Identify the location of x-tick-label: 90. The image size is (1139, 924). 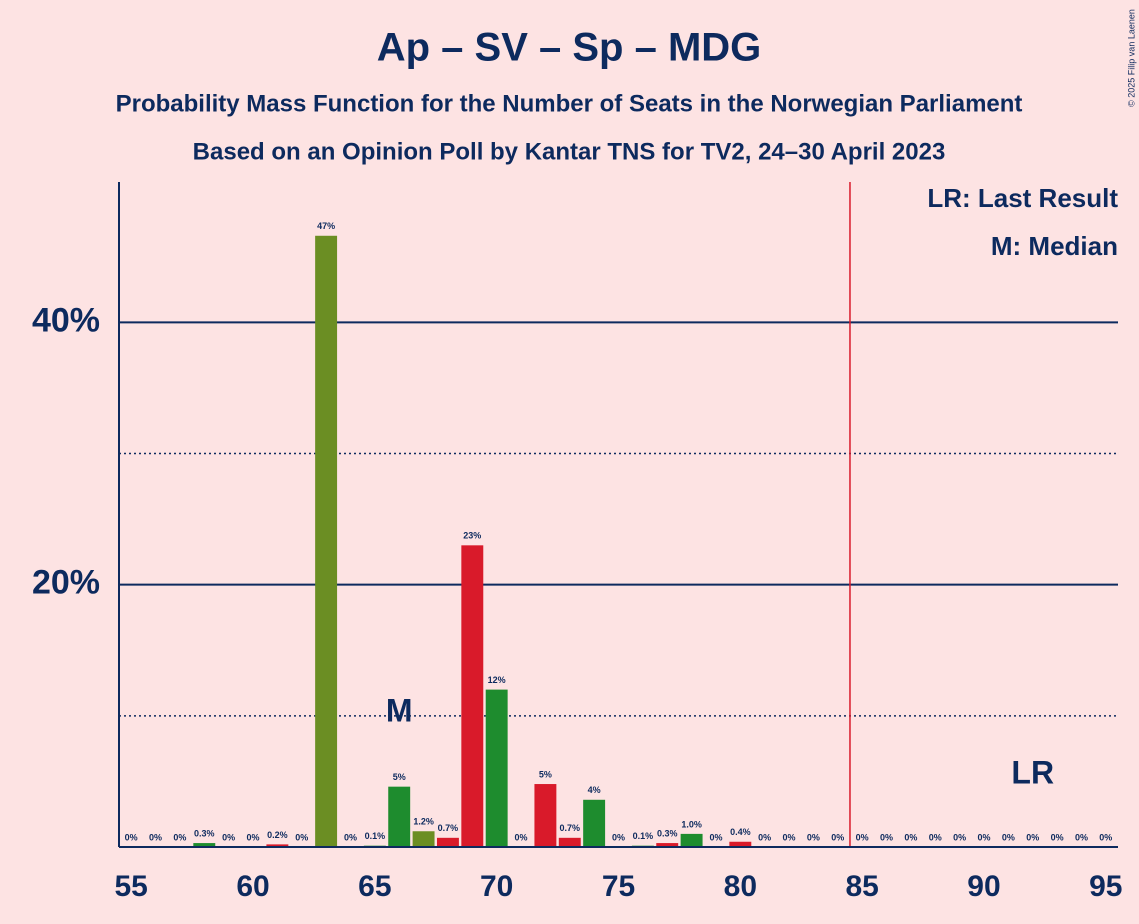
(983, 886).